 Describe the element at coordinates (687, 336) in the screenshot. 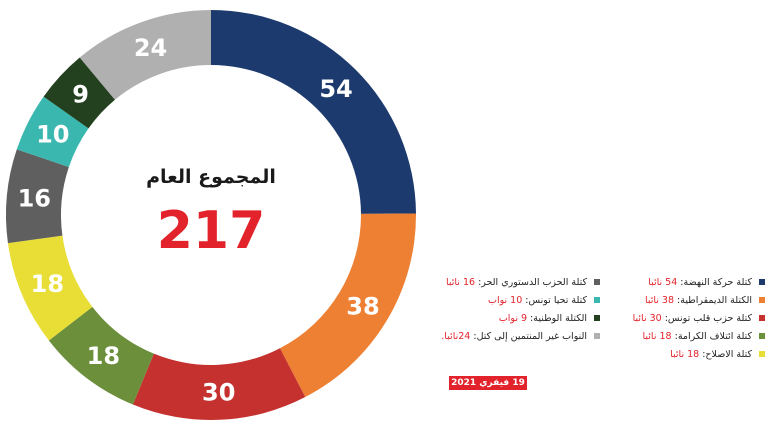

I see `legend-item: كتلة ائتلاف الكرامة: 18 نائبا` at that location.